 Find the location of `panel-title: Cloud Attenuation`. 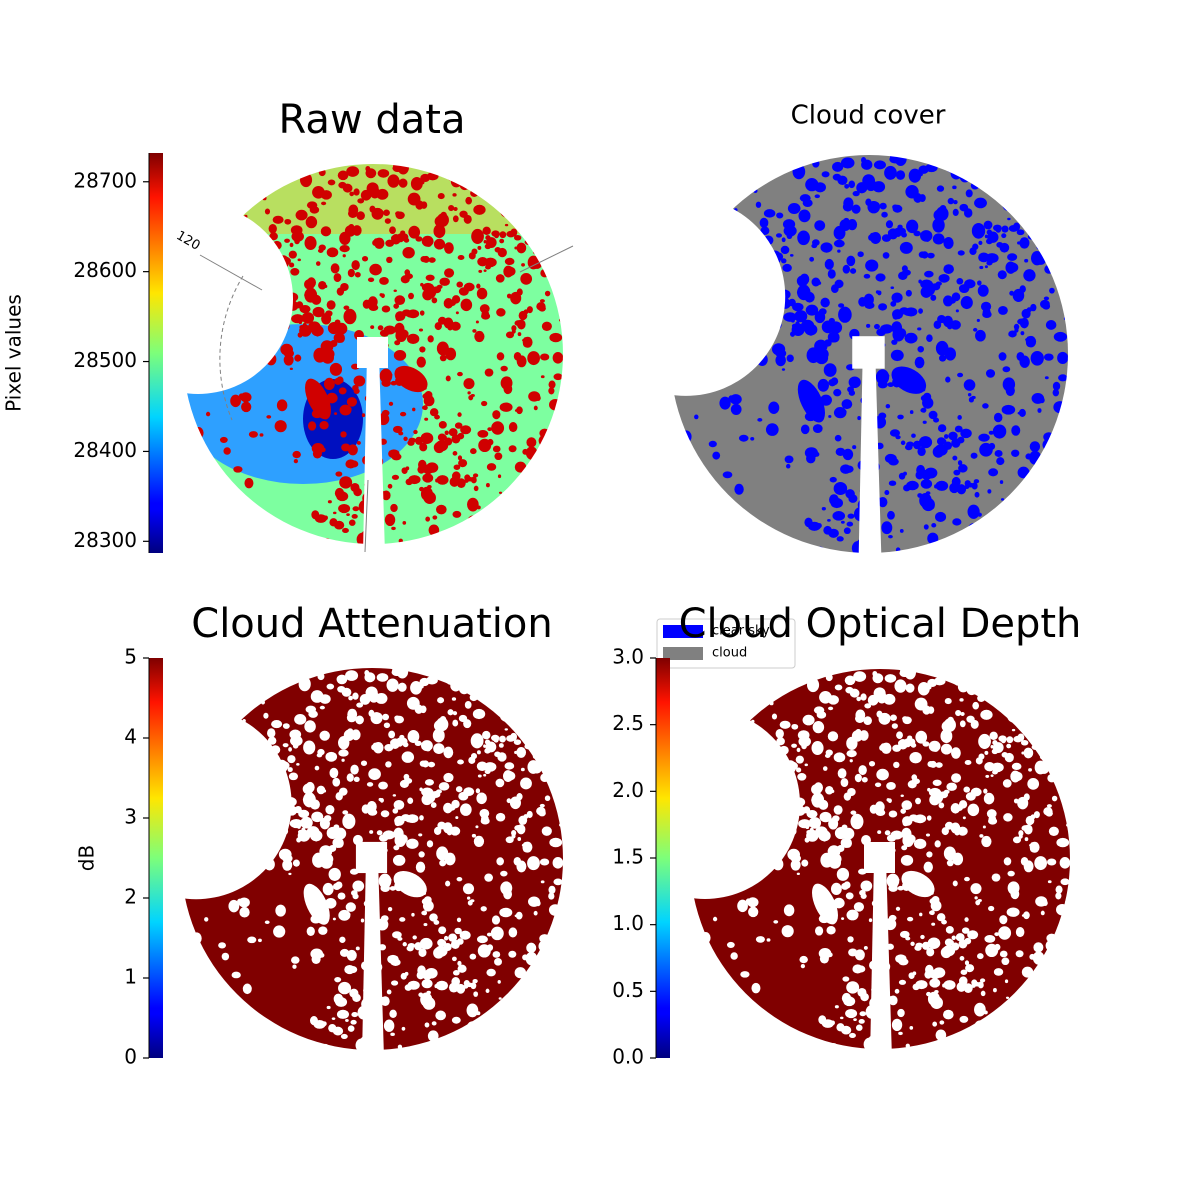

panel-title: Cloud Attenuation is located at coordinates (371, 624).